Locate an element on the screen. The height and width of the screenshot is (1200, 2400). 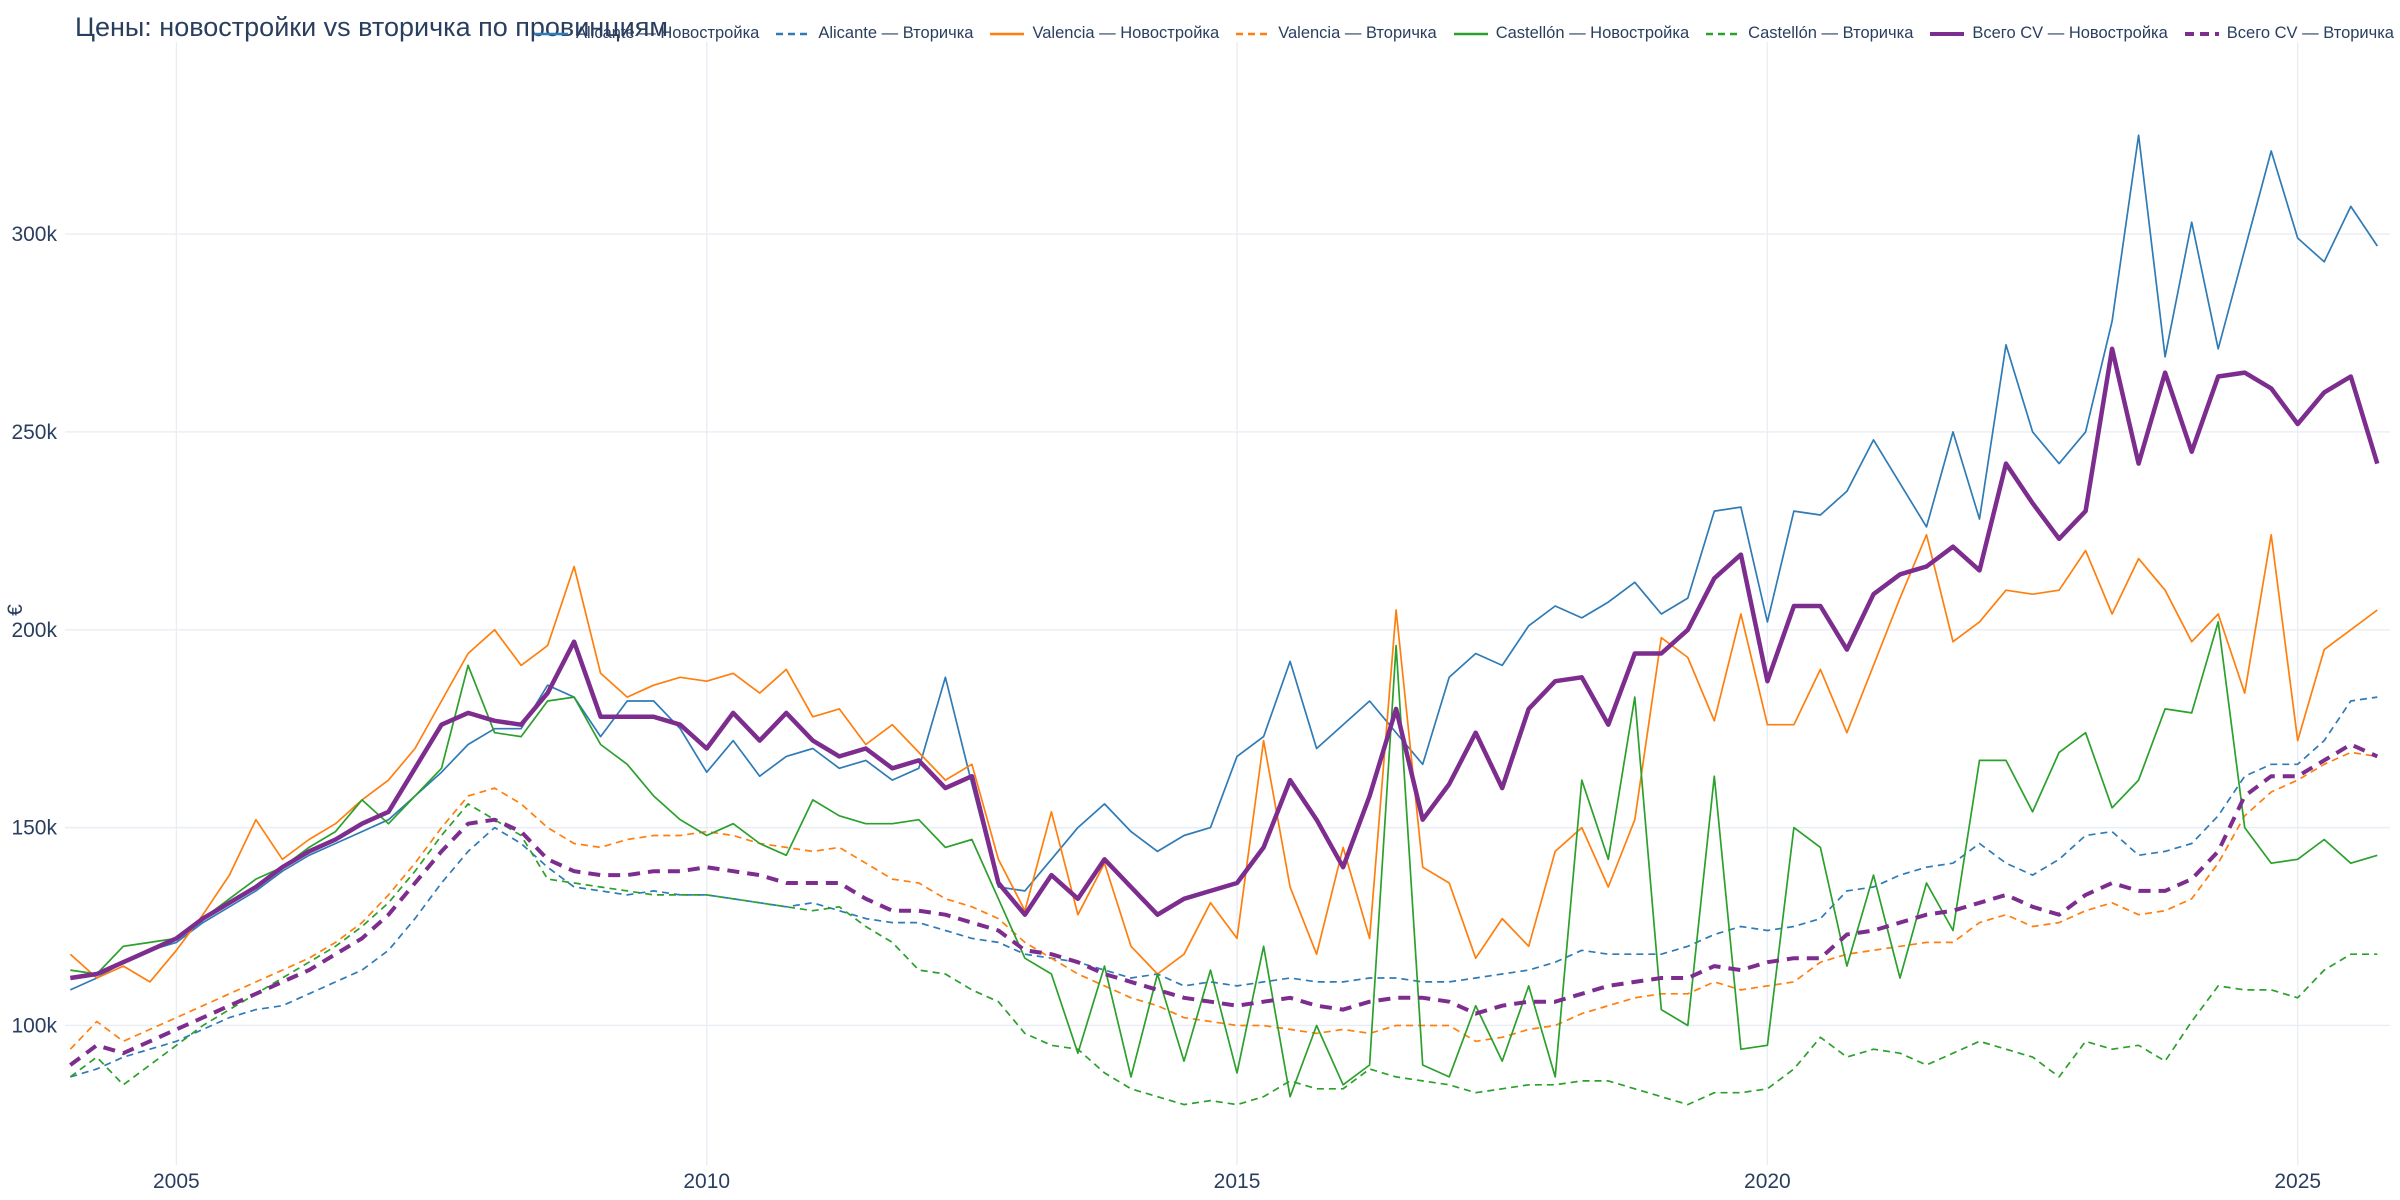
y-tick-label: 150k is located at coordinates (34, 828).